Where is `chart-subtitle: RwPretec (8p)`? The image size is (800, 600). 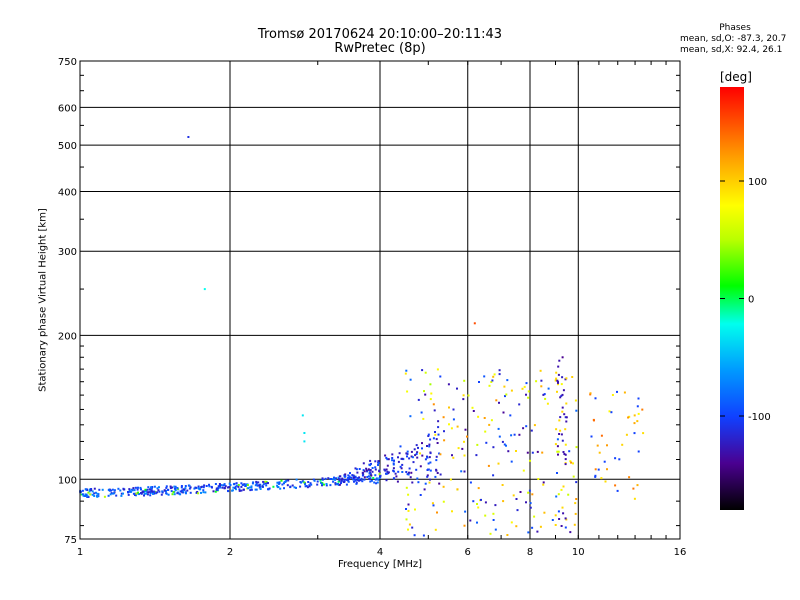
chart-subtitle: RwPretec (8p) is located at coordinates (380, 48).